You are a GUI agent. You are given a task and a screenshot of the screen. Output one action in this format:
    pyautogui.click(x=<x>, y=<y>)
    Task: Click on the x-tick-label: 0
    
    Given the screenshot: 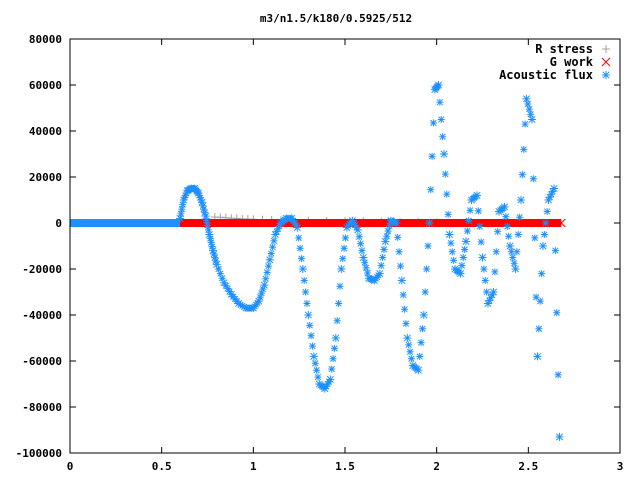 What is the action you would take?
    pyautogui.click(x=70, y=466)
    